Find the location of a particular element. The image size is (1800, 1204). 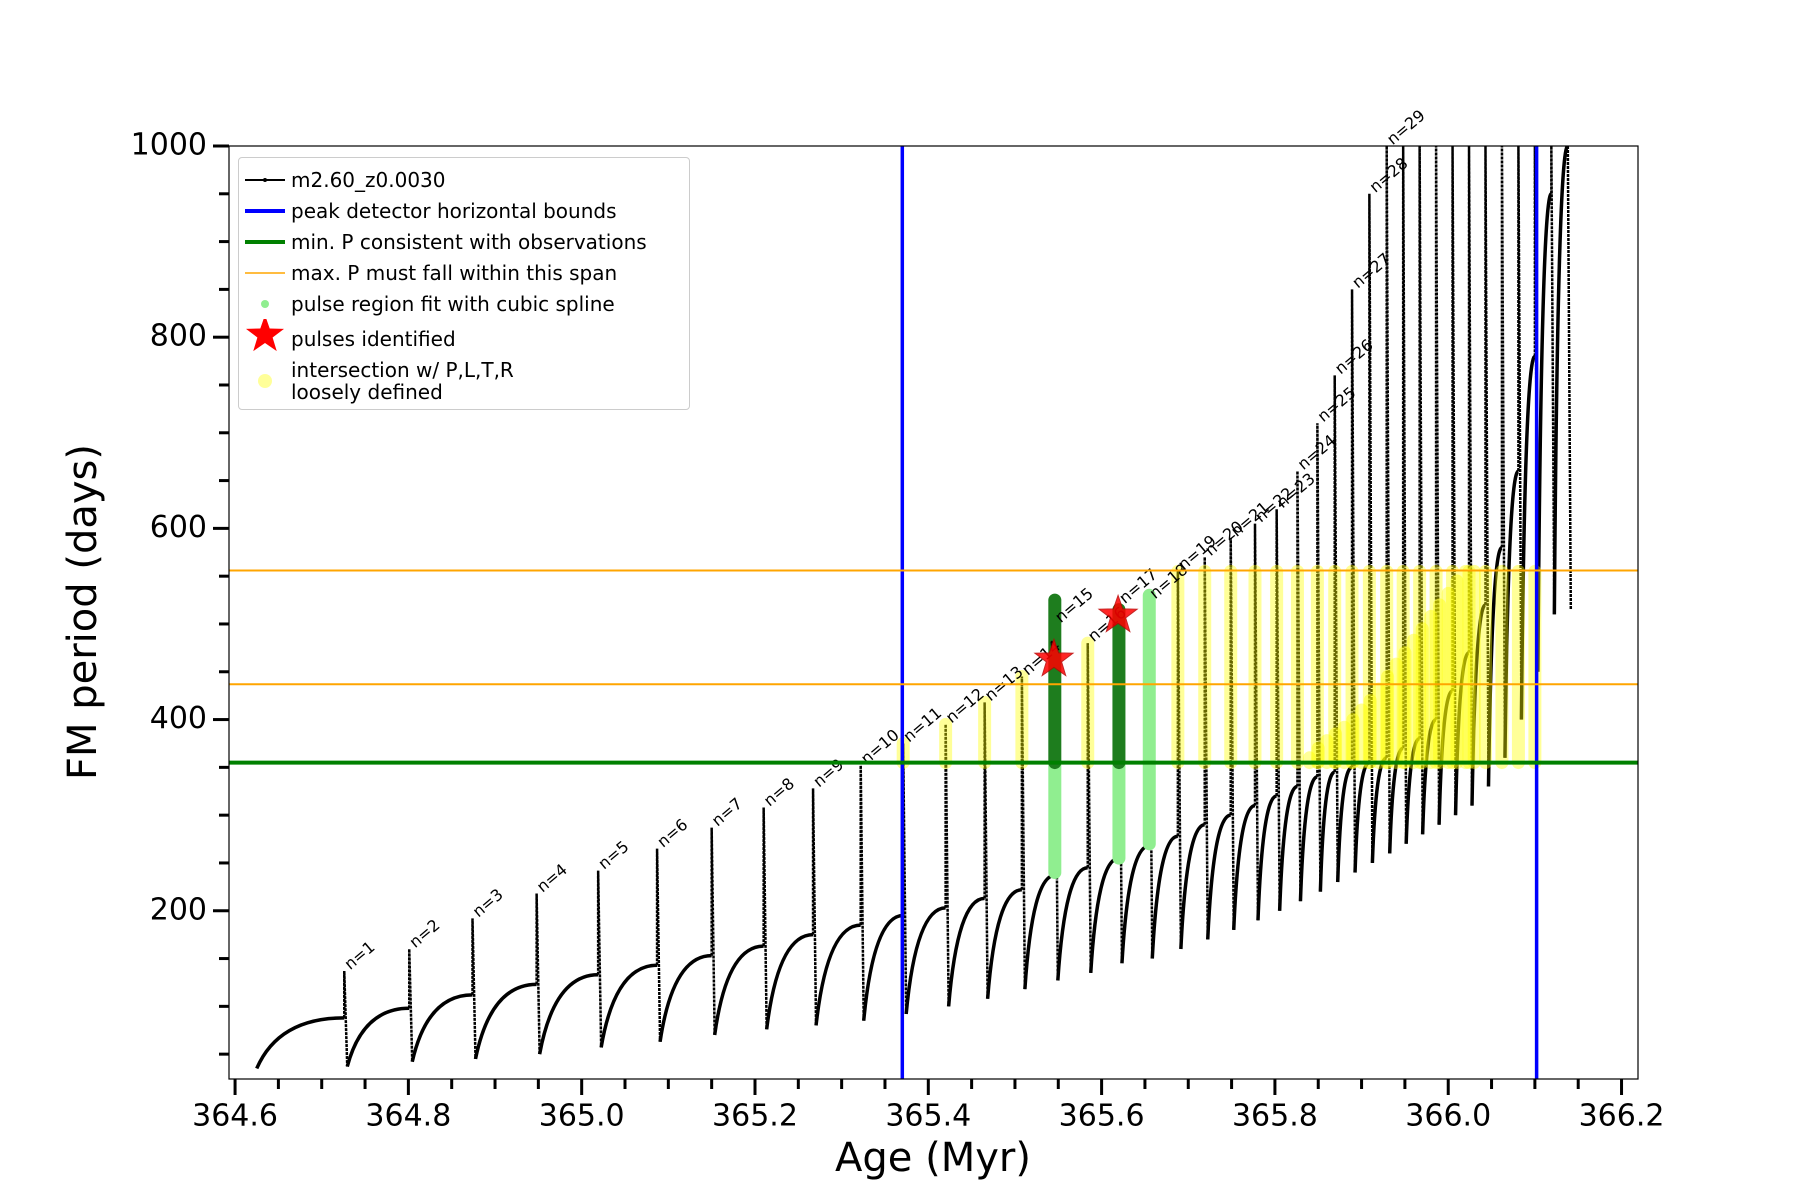

x-tick-label: 365.0 is located at coordinates (582, 1116).